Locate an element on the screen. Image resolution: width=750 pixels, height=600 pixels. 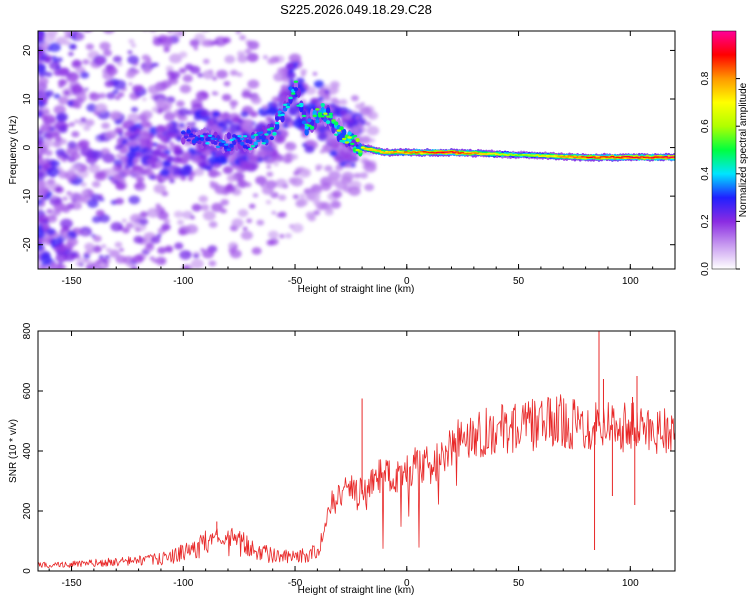
spectrogram-x-axis-label: Height of straight line (km) is located at coordinates (356, 289).